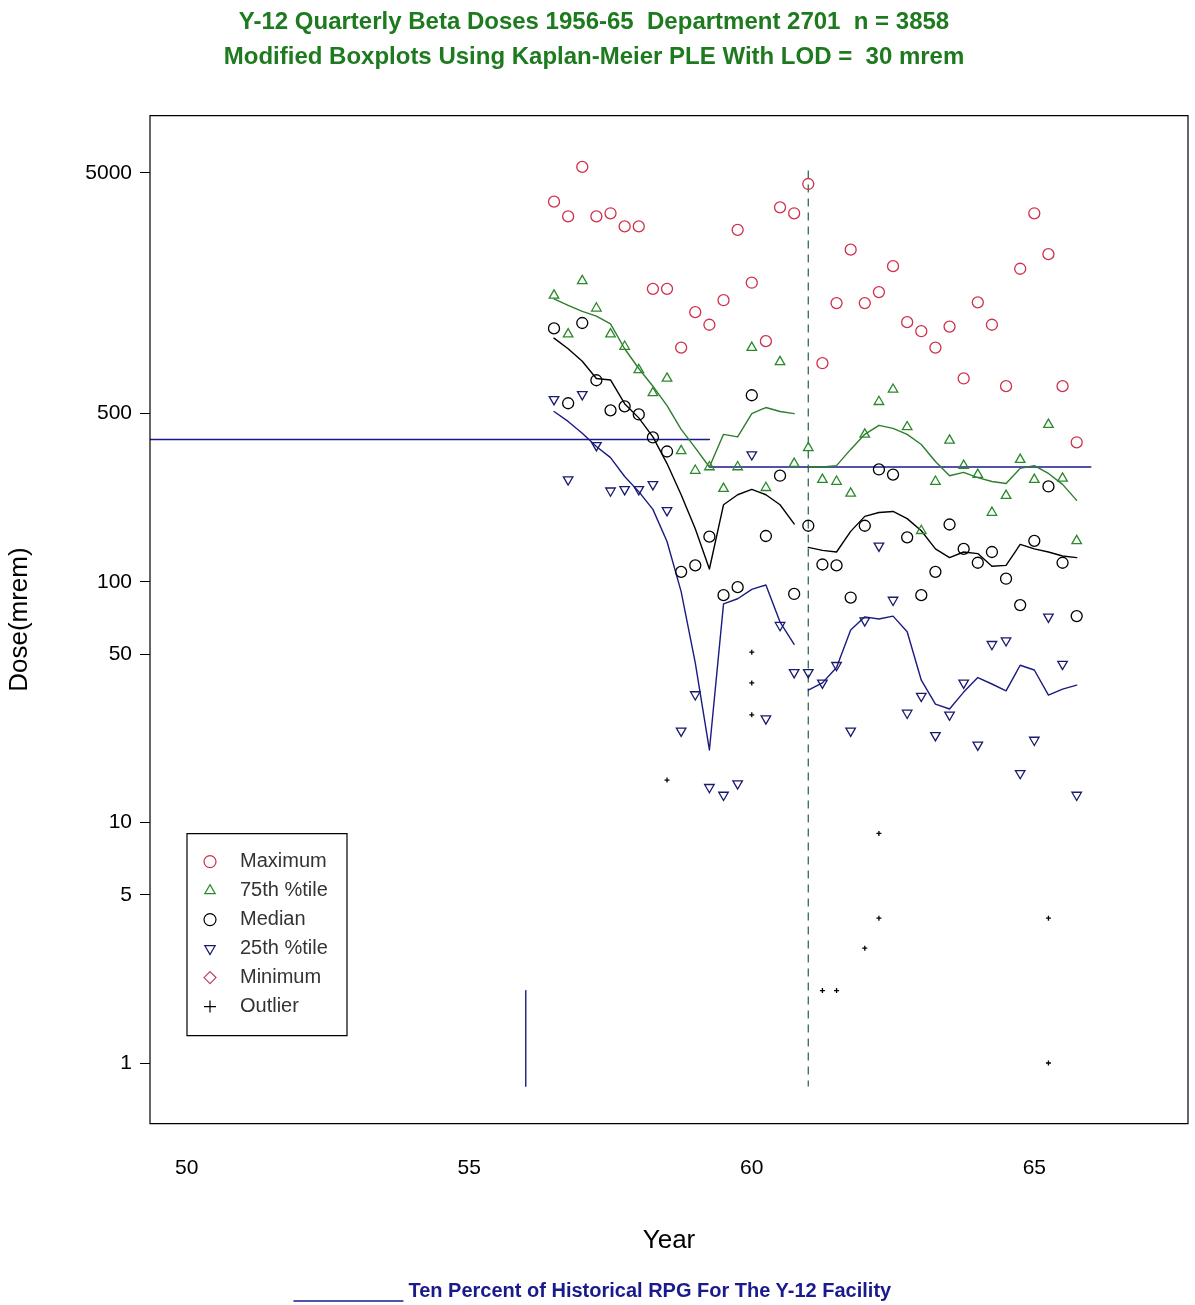 This screenshot has height=1305, width=1195. Describe the element at coordinates (594, 21) in the screenshot. I see `chart-title: Y-12 Quarterly Beta Doses 1956-65 Department 2701 n = 3858` at that location.